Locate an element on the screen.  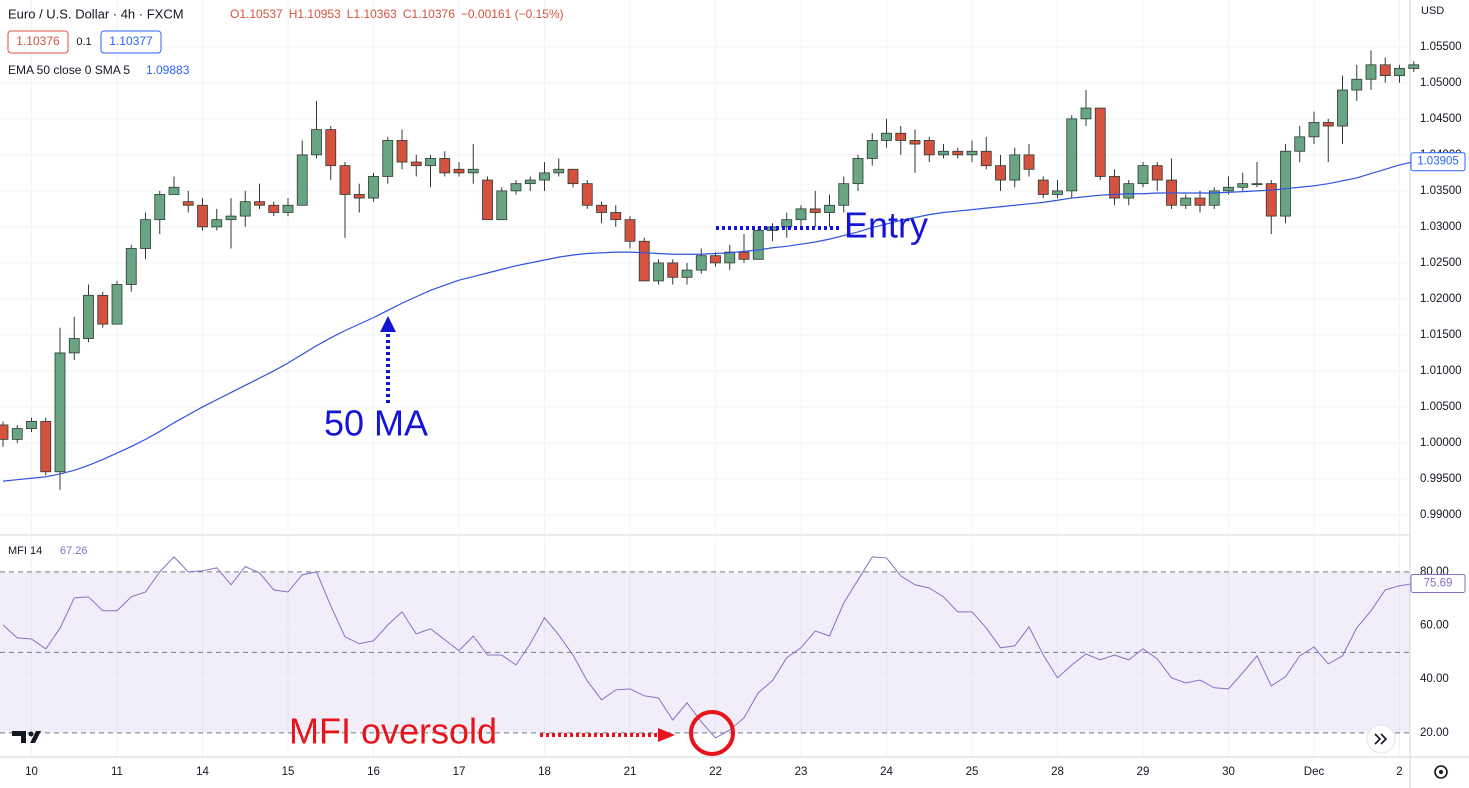
y-tick-label: 1.01500 is located at coordinates (1441, 335).